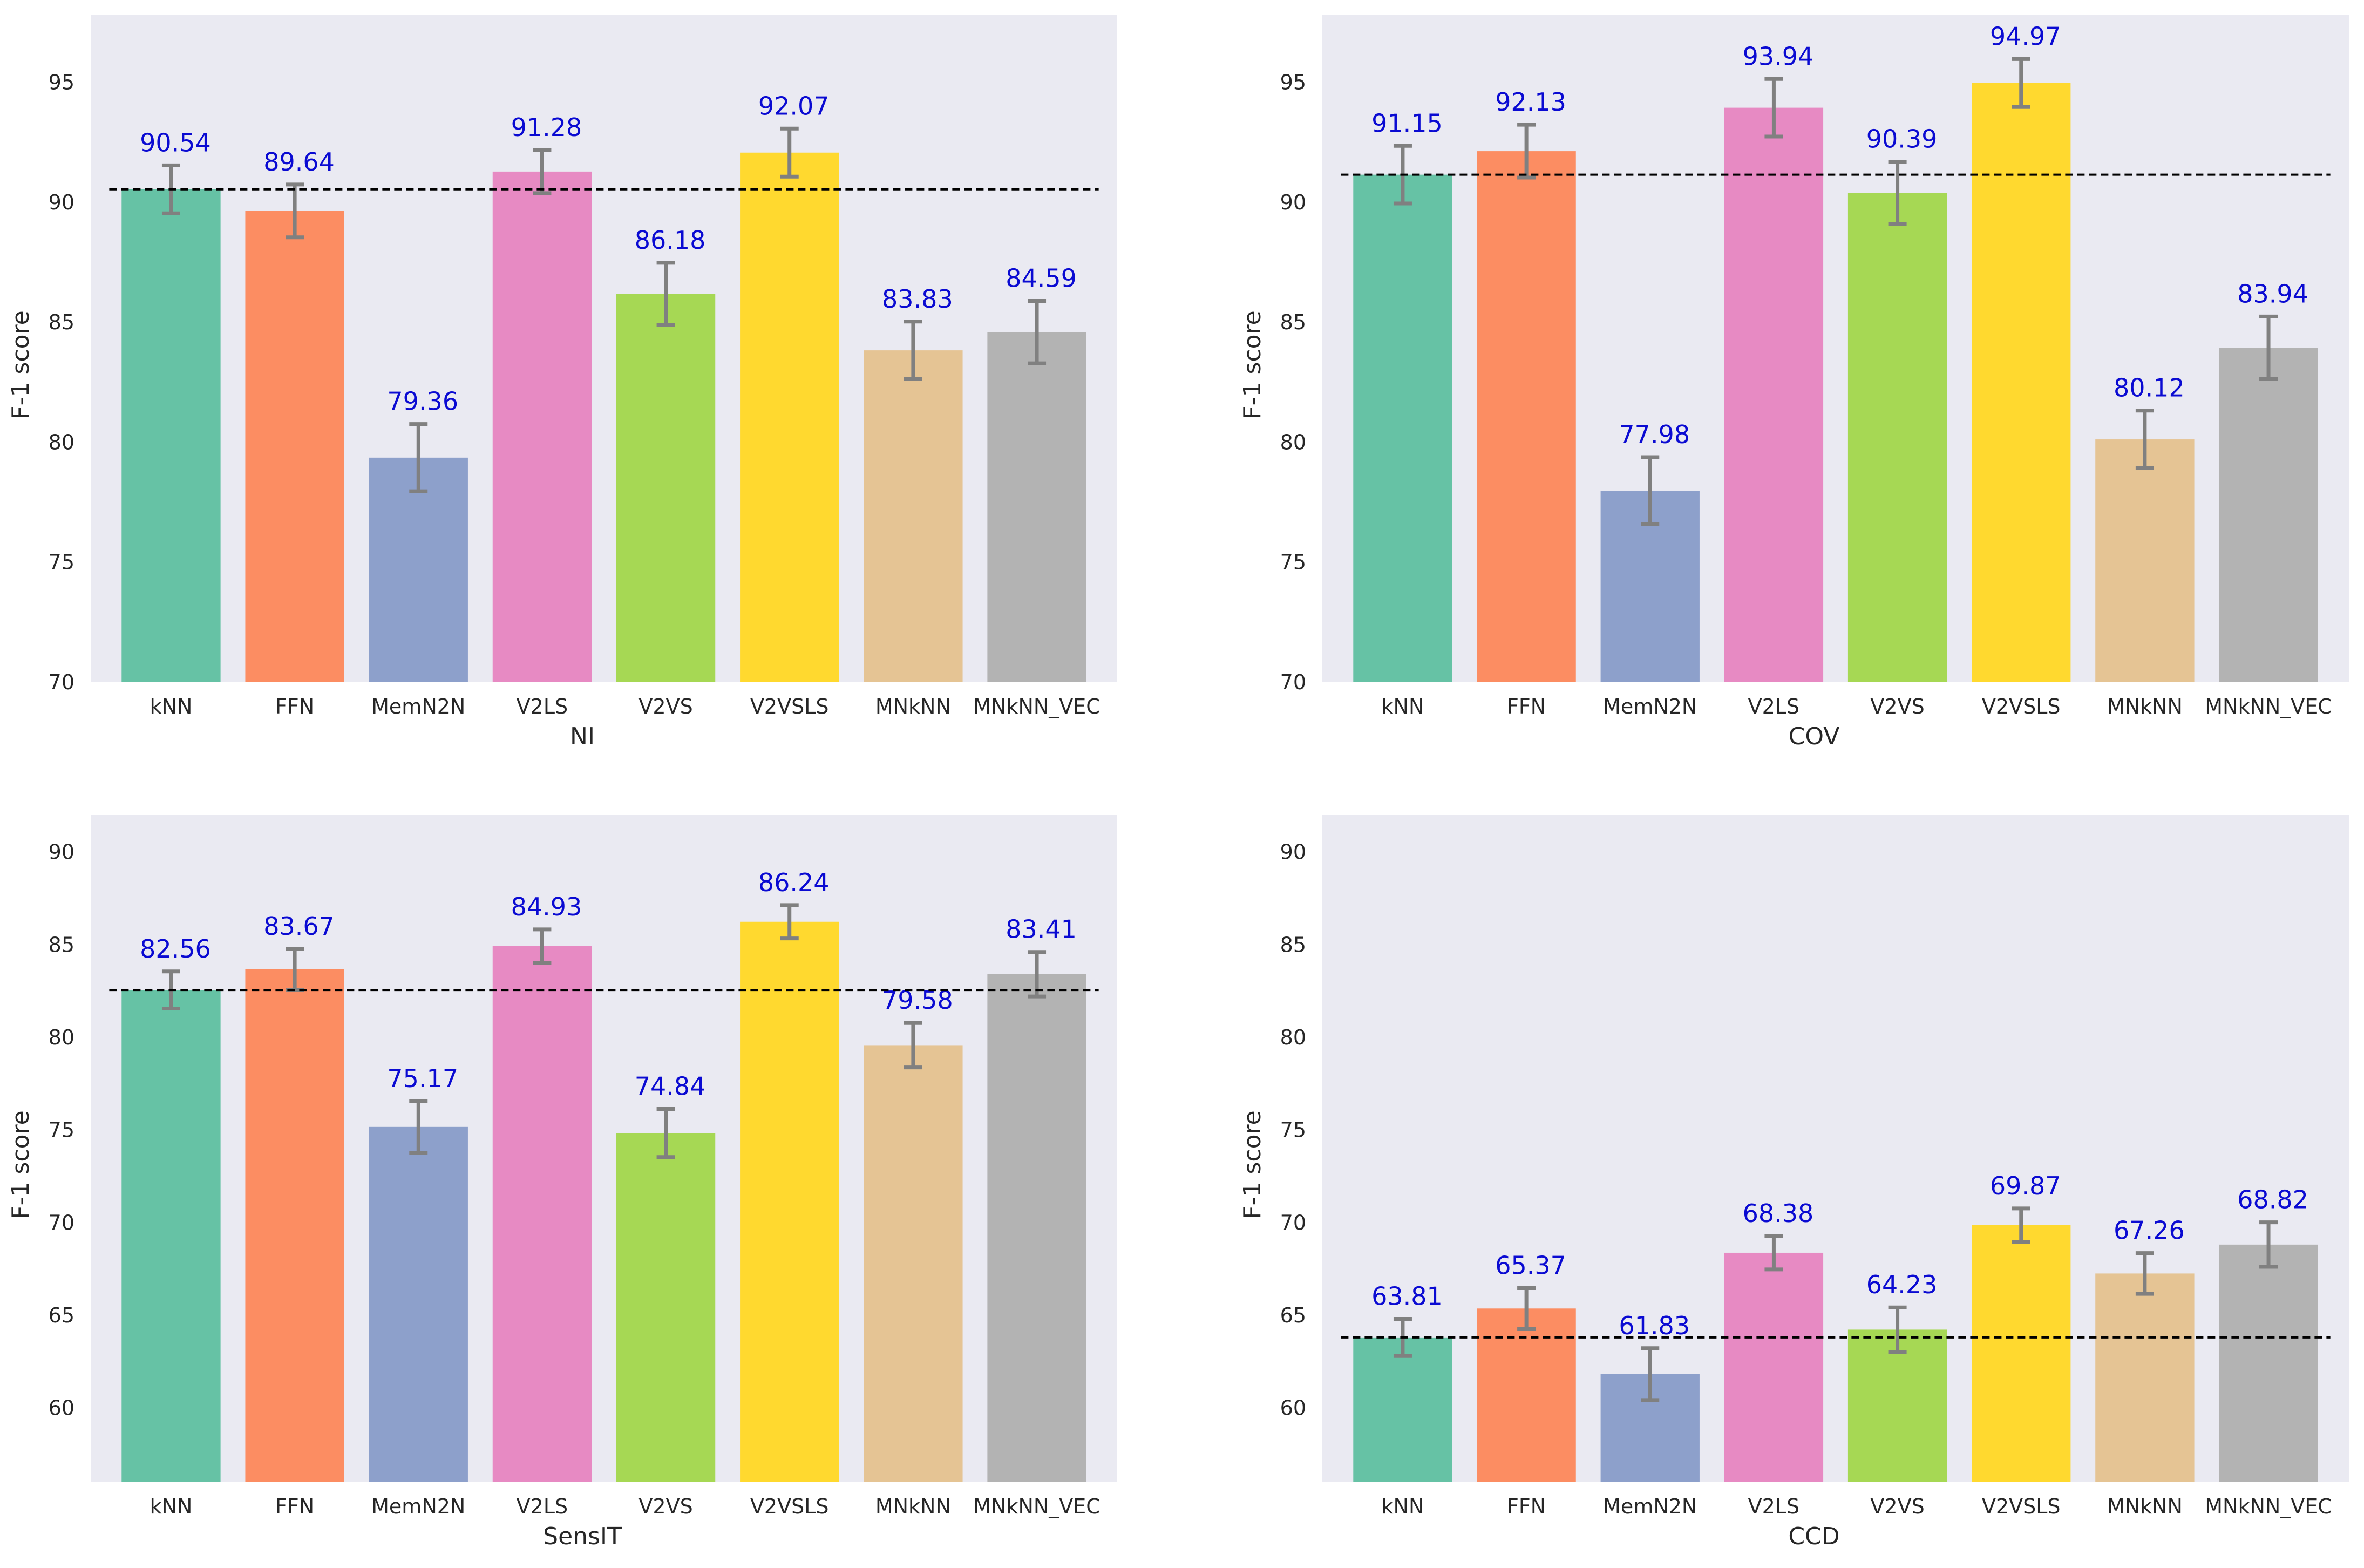 The image size is (2364, 1568). Describe the element at coordinates (1041, 929) in the screenshot. I see `value-label: 83.41` at that location.